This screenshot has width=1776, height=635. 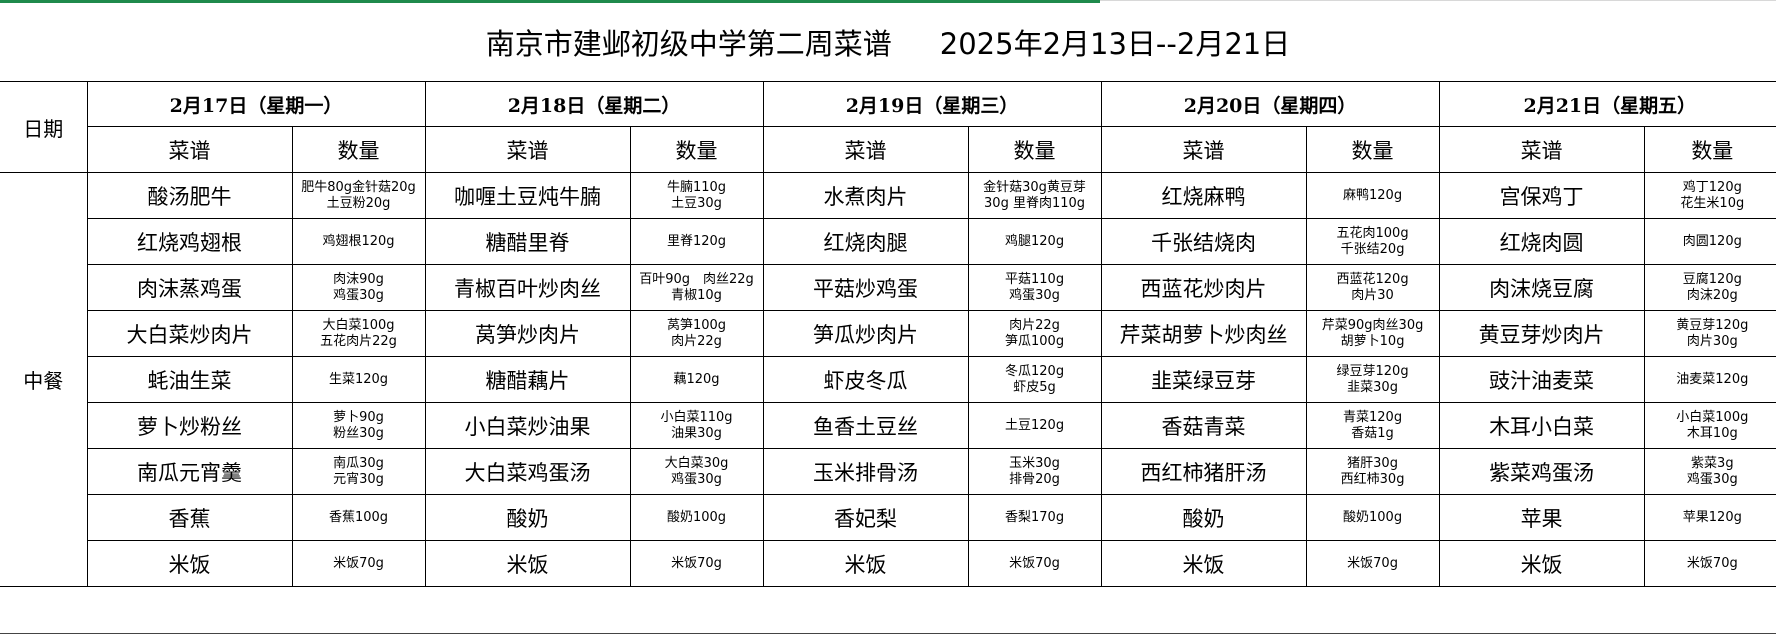 I want to click on quantity-cell: 大白菜30g 鸡蛋30g, so click(x=696, y=471).